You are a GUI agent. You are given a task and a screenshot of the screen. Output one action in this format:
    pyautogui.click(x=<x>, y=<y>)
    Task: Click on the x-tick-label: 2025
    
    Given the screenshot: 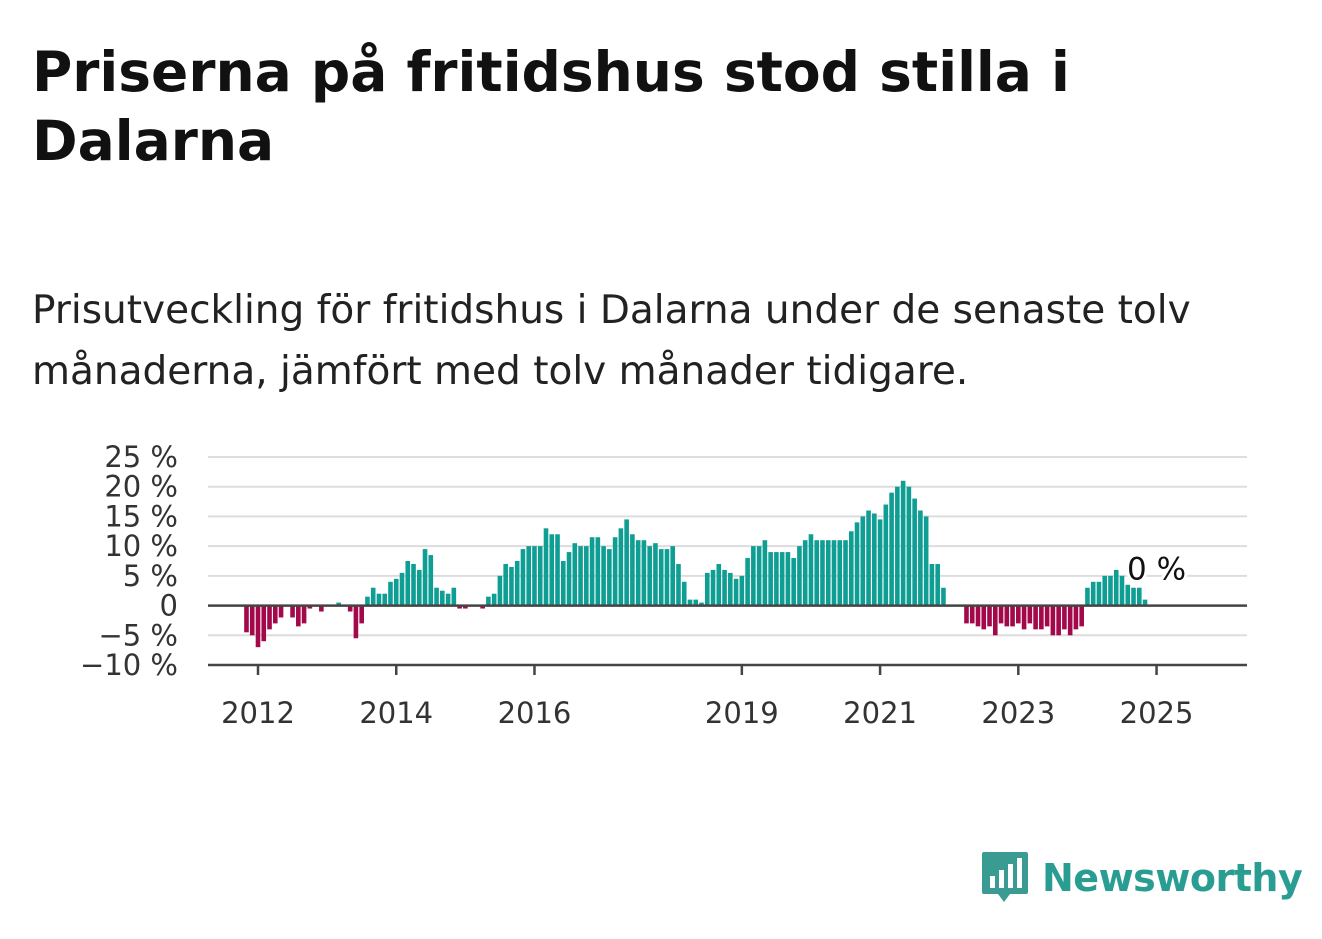 What is the action you would take?
    pyautogui.click(x=1157, y=713)
    